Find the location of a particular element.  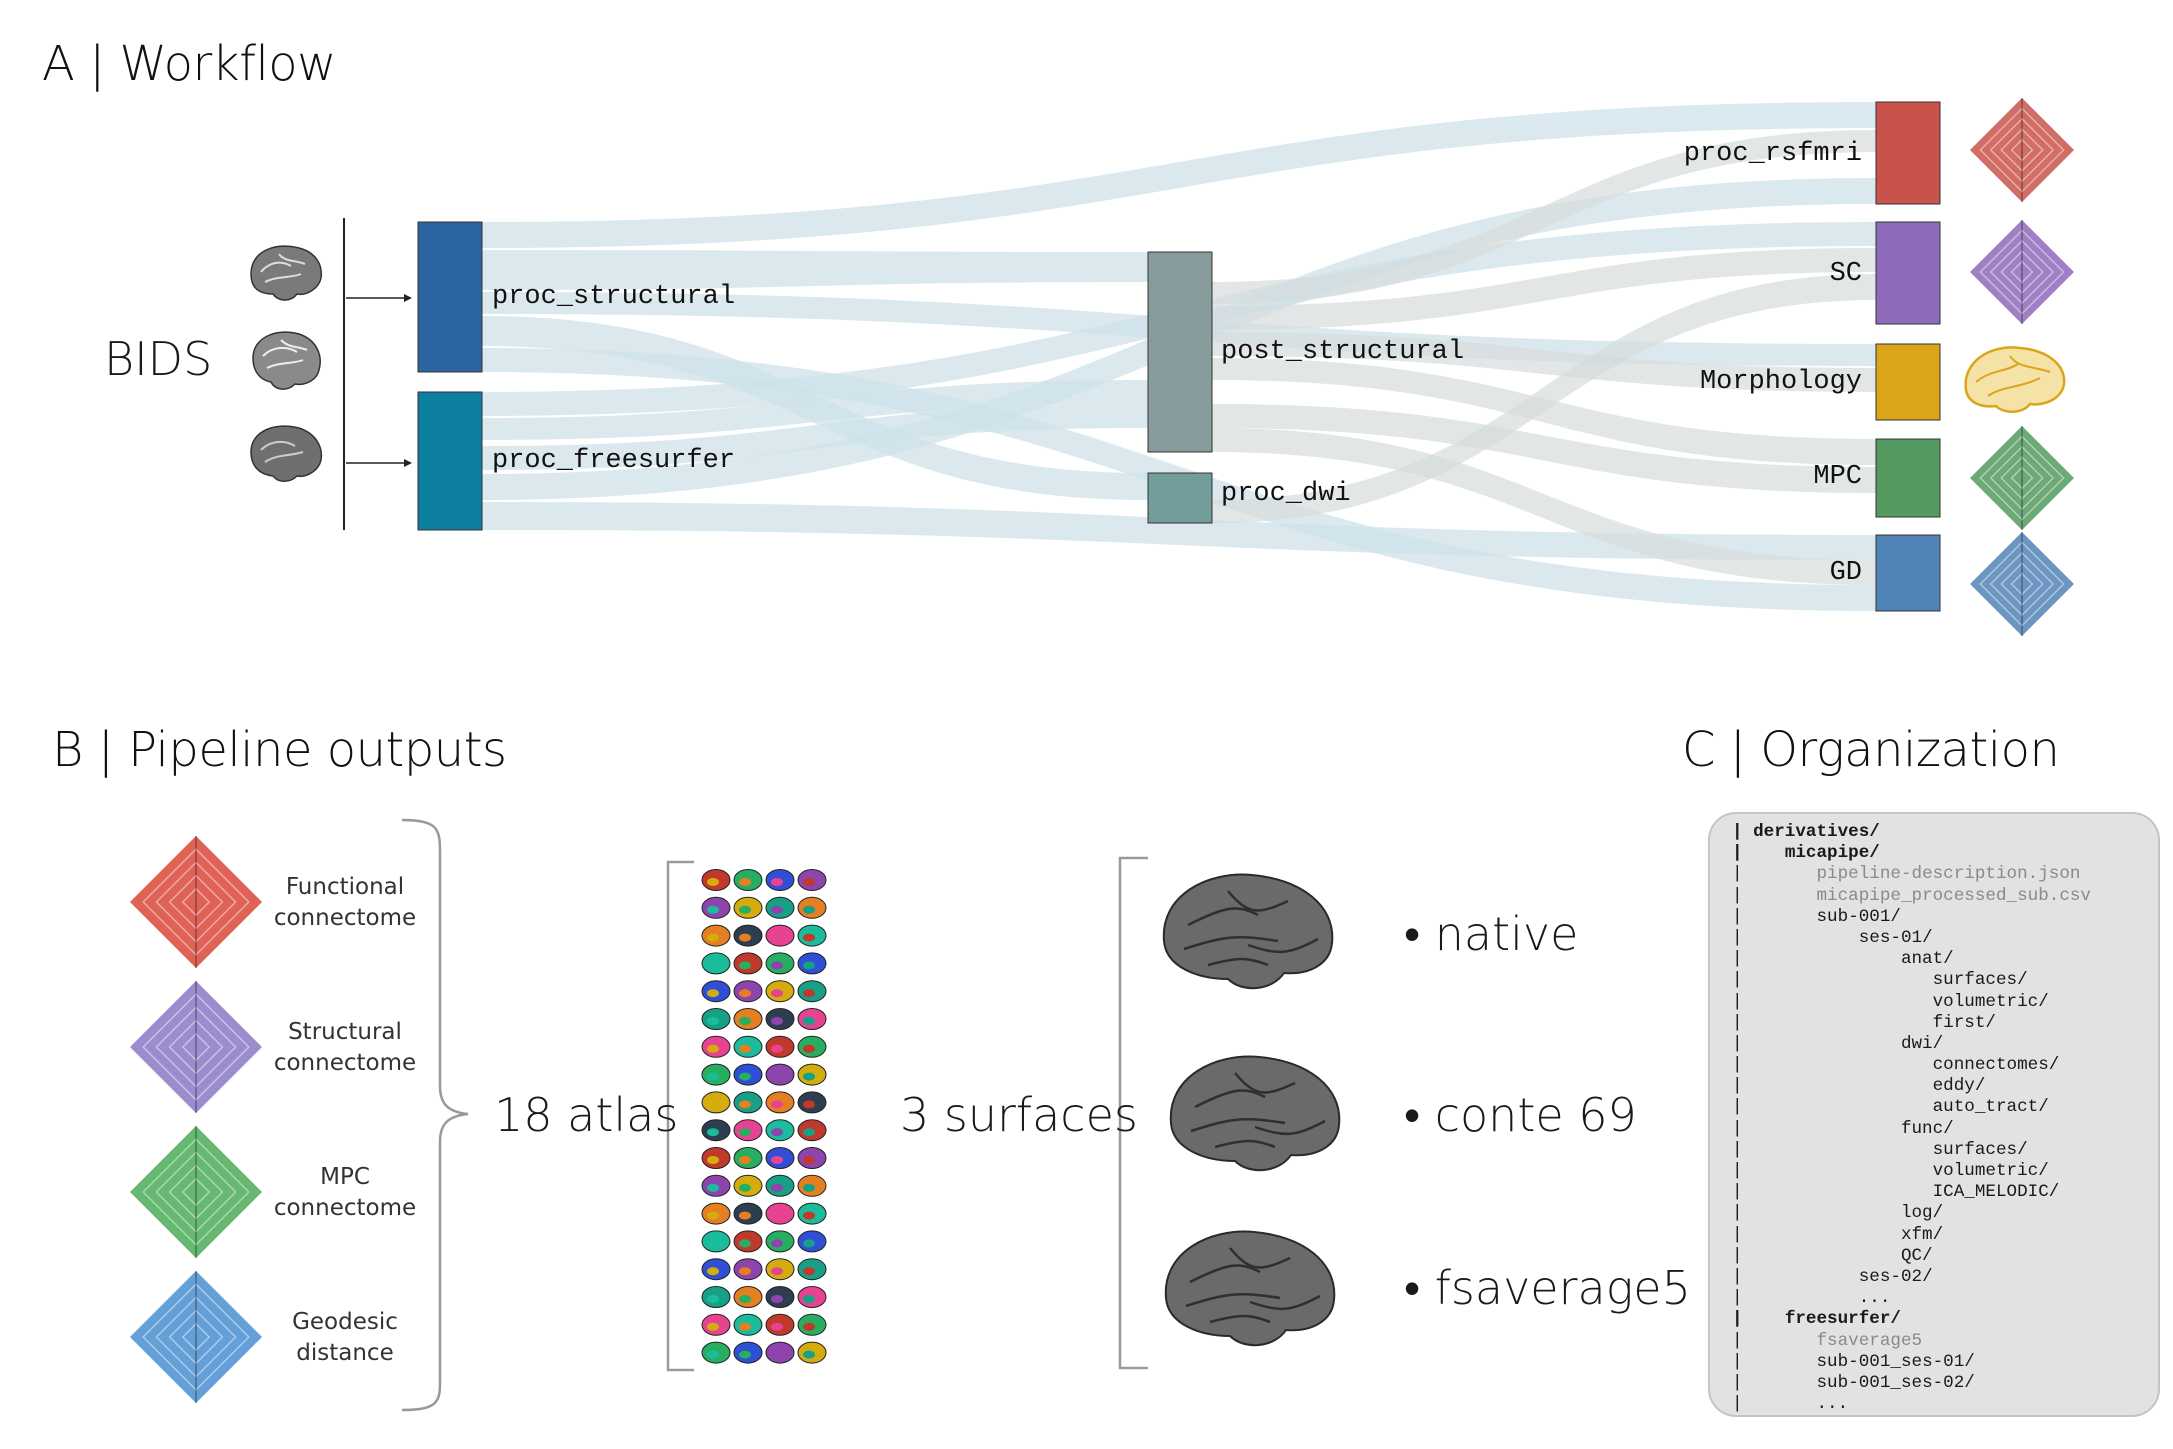

node-proc-dwi is located at coordinates (1180, 498).